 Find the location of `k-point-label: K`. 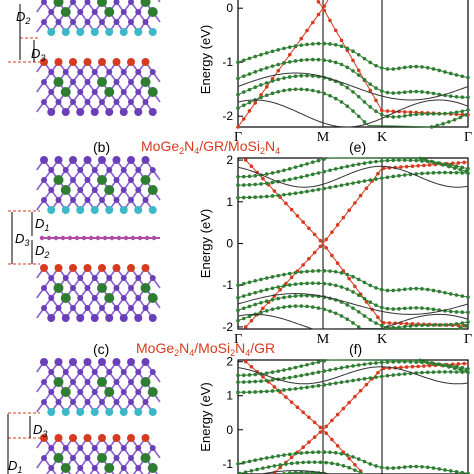

k-point-label: K is located at coordinates (382, 137).